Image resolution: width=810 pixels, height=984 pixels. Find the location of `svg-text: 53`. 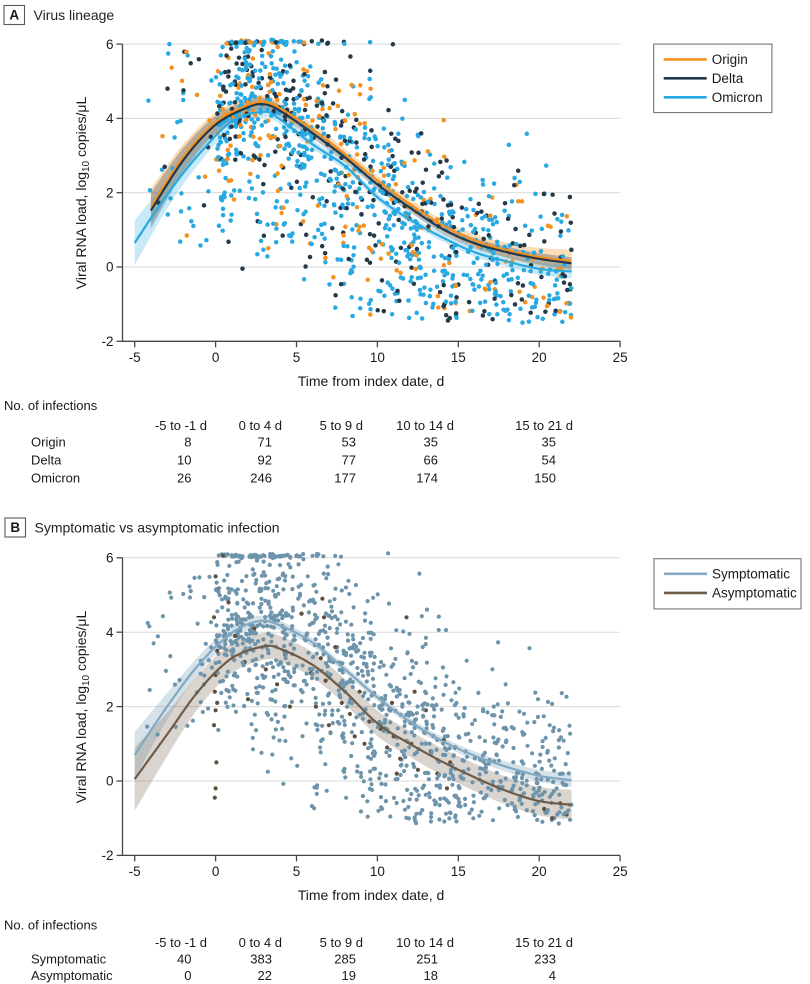

svg-text: 53 is located at coordinates (349, 442).